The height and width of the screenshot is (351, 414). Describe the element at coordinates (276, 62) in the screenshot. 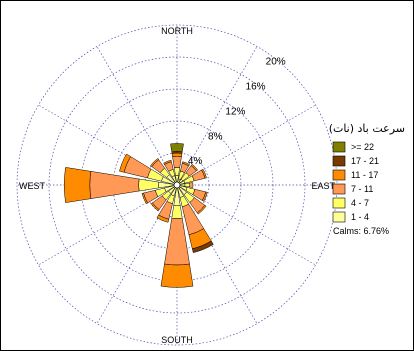

I see `ring-label-20: 20%` at that location.